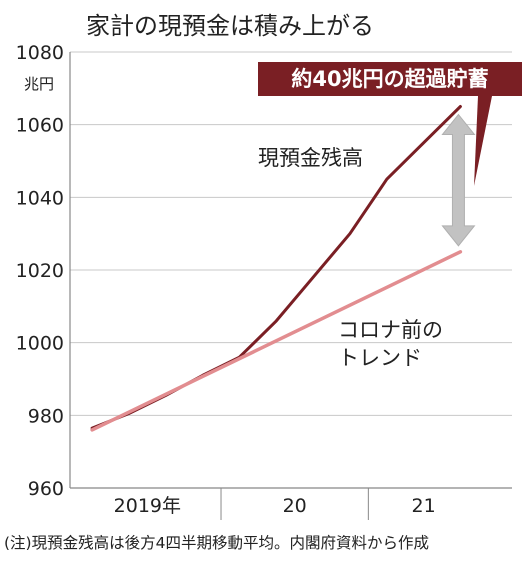 The height and width of the screenshot is (561, 525). What do you see at coordinates (40, 271) in the screenshot?
I see `y-tick-label: 1020` at bounding box center [40, 271].